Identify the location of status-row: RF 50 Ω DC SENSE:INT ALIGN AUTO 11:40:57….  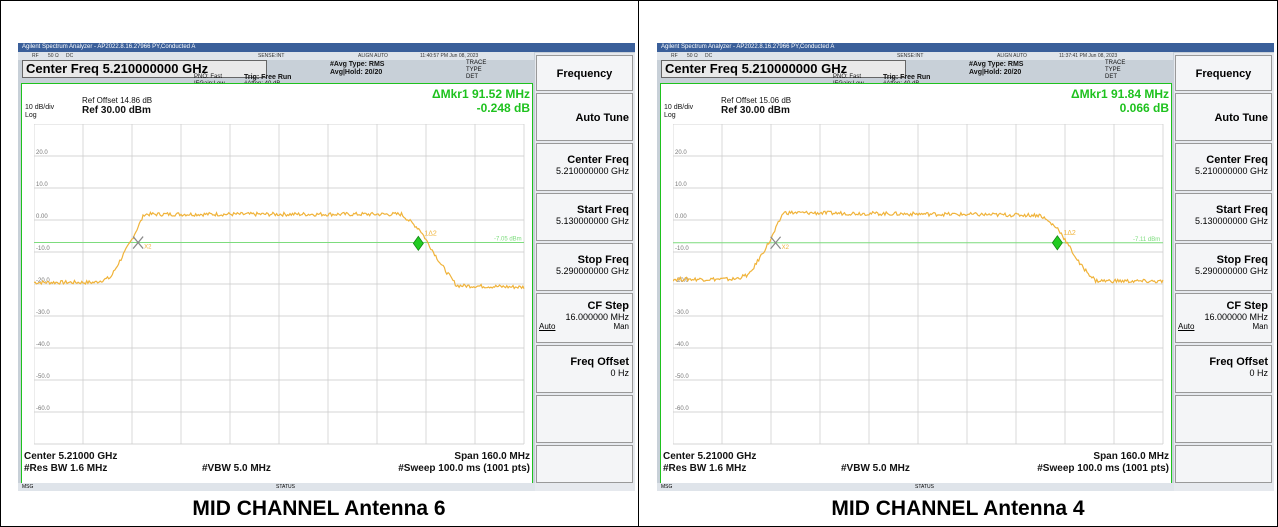
(276, 56).